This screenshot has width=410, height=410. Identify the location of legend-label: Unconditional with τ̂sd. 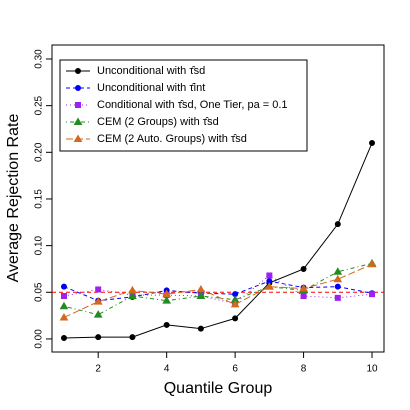
(151, 71).